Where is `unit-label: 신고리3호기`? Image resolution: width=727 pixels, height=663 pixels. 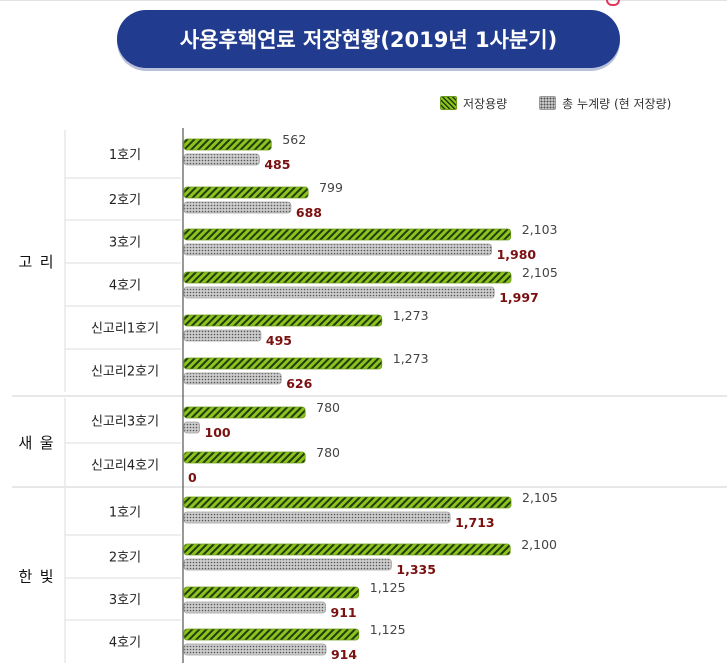 unit-label: 신고리3호기 is located at coordinates (125, 422).